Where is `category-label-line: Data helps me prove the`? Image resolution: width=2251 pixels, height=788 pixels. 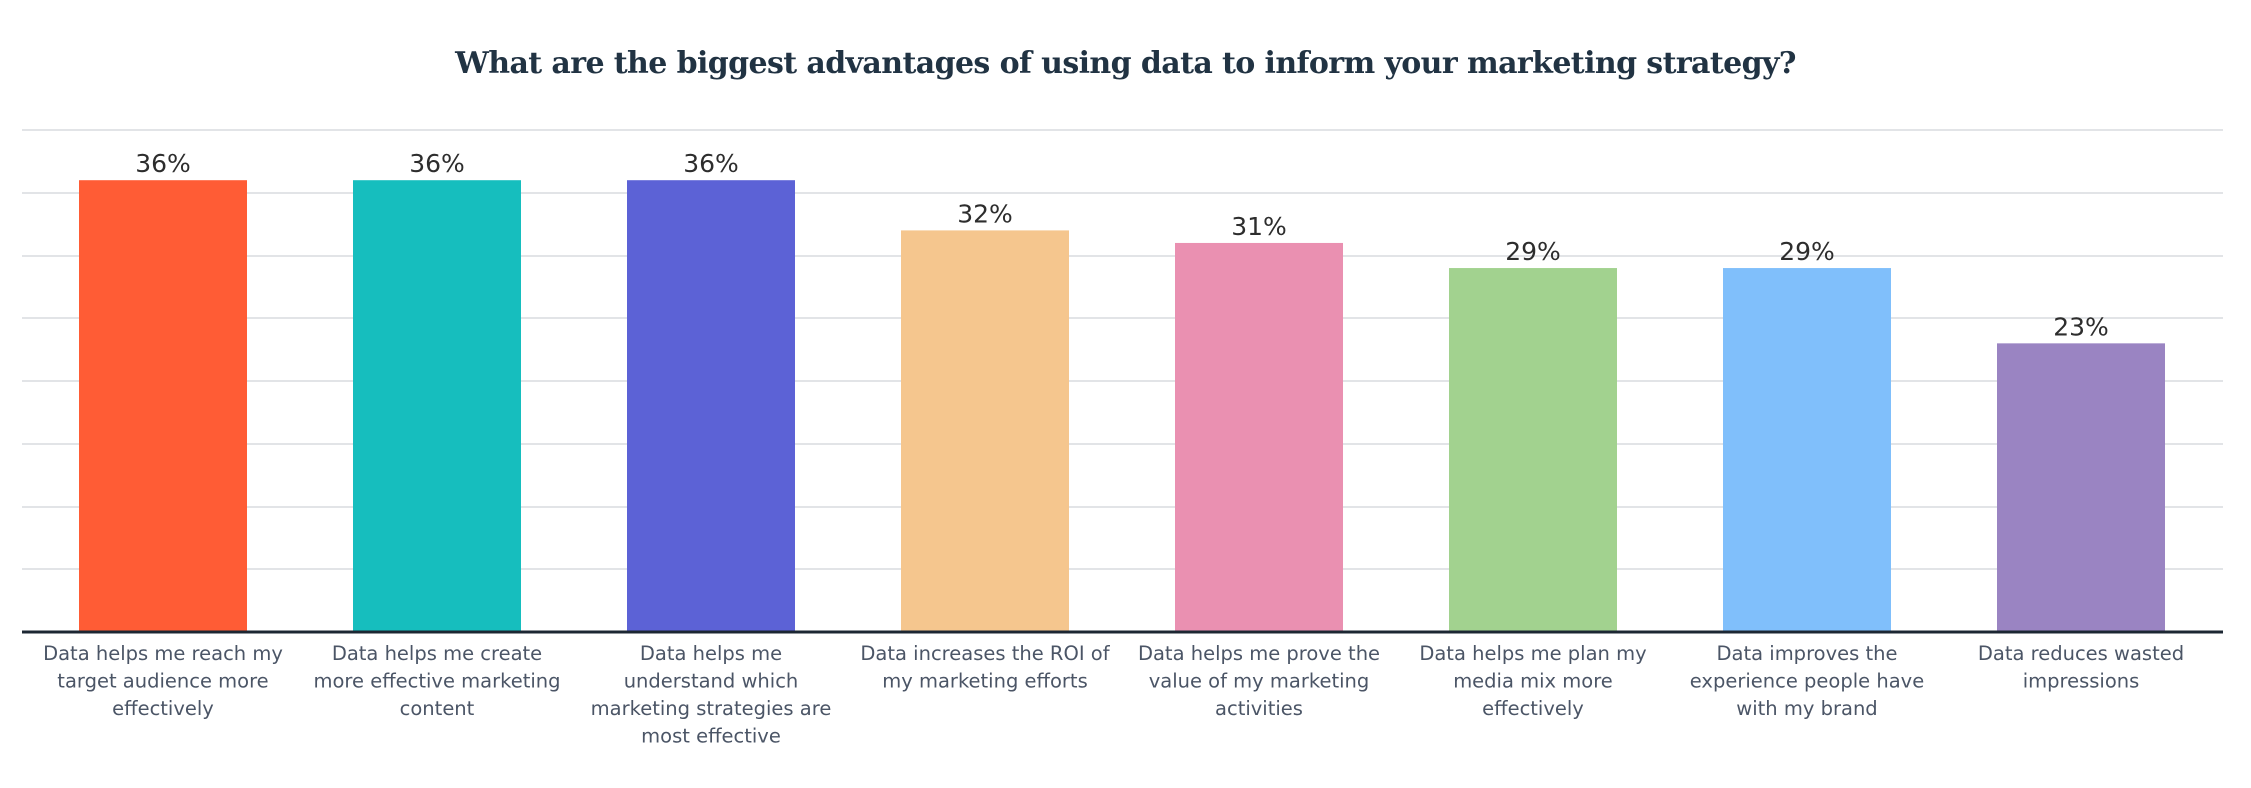
category-label-line: Data helps me prove the is located at coordinates (1259, 653).